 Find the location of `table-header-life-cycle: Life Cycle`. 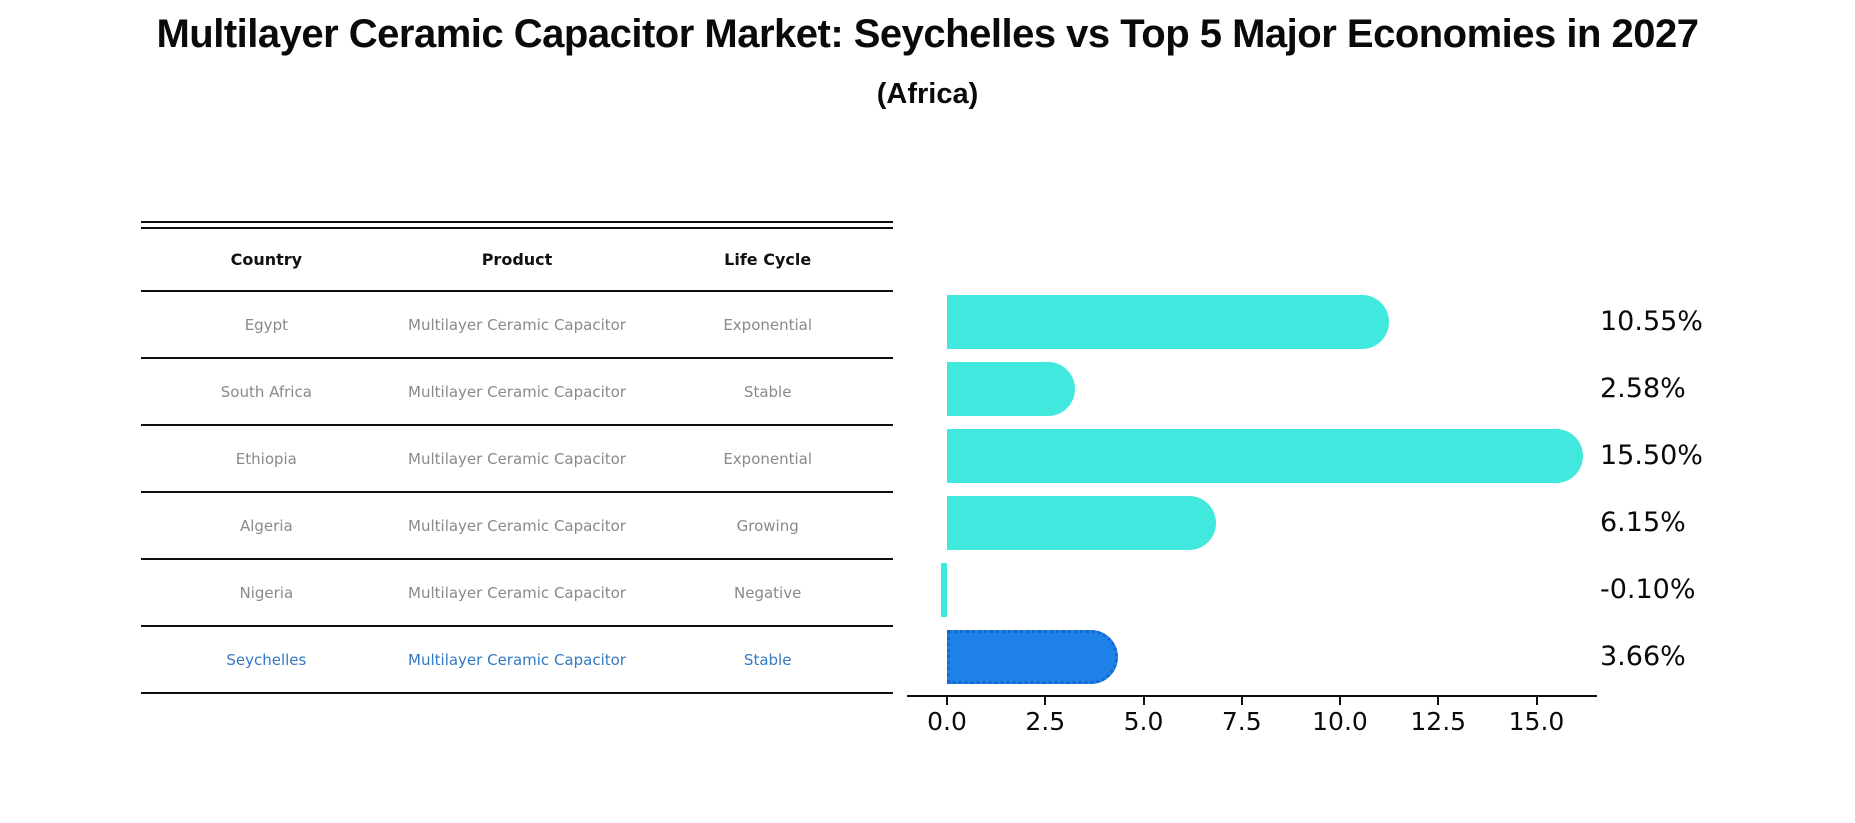

table-header-life-cycle: Life Cycle is located at coordinates (768, 259).